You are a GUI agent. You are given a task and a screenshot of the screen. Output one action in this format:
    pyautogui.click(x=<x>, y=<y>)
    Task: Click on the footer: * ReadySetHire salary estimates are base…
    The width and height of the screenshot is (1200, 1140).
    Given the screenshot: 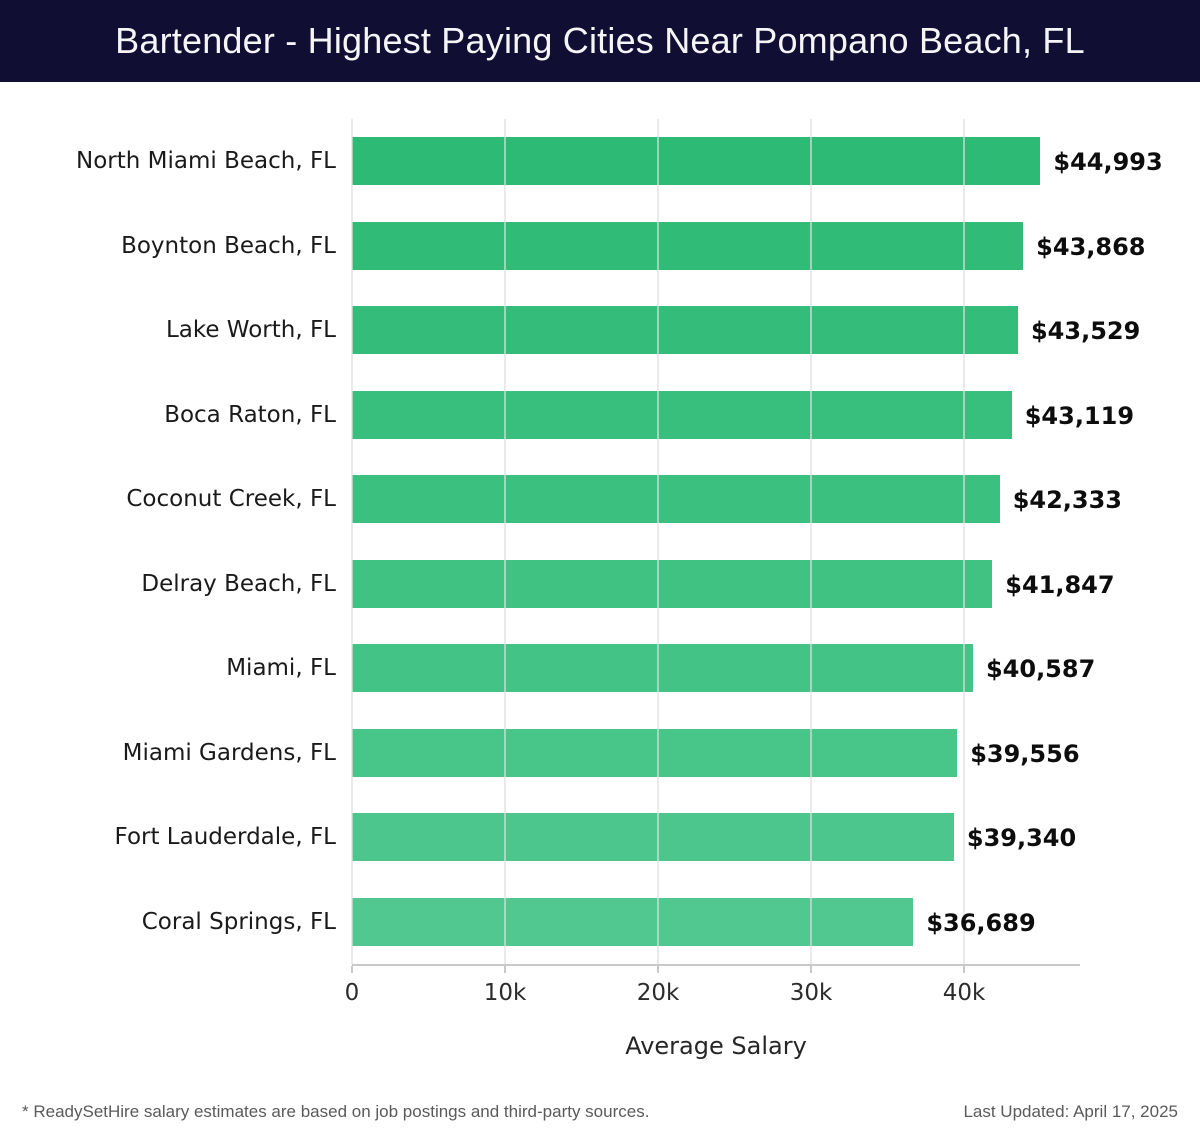 What is the action you would take?
    pyautogui.click(x=600, y=1114)
    